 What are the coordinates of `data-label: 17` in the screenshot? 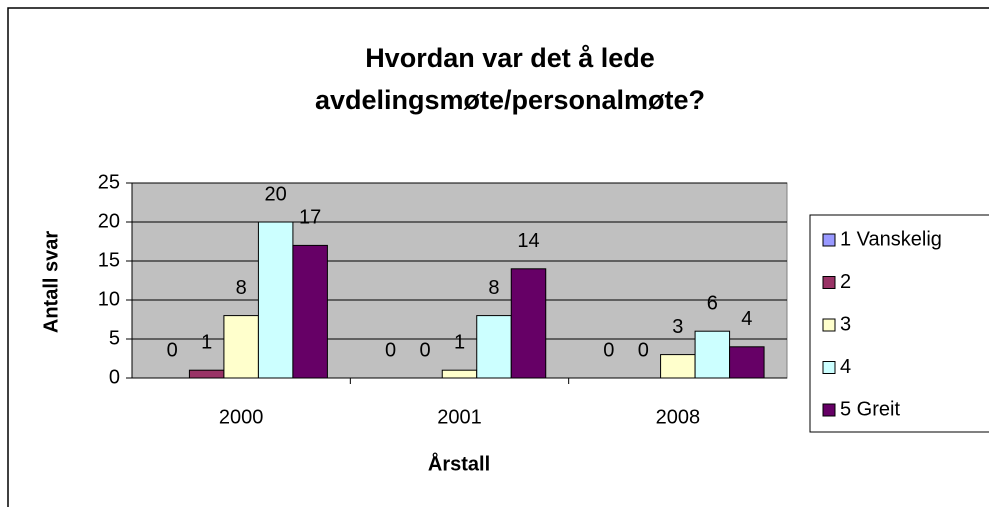 It's located at (310, 218).